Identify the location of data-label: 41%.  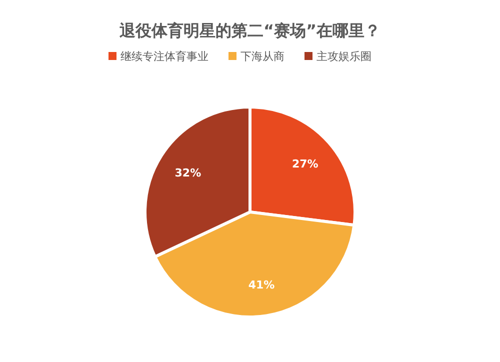
(261, 285).